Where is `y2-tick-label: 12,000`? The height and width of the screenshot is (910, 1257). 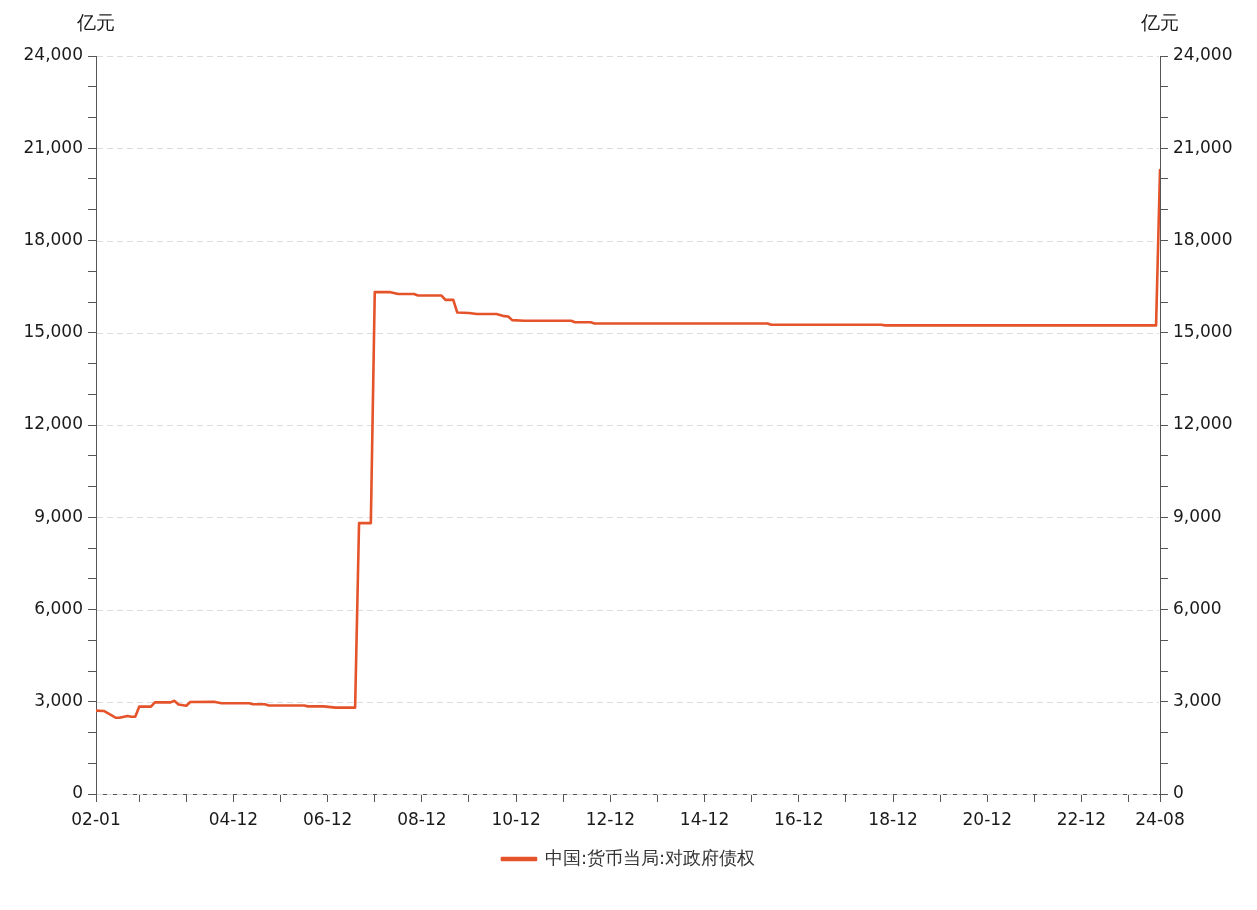 y2-tick-label: 12,000 is located at coordinates (1203, 423).